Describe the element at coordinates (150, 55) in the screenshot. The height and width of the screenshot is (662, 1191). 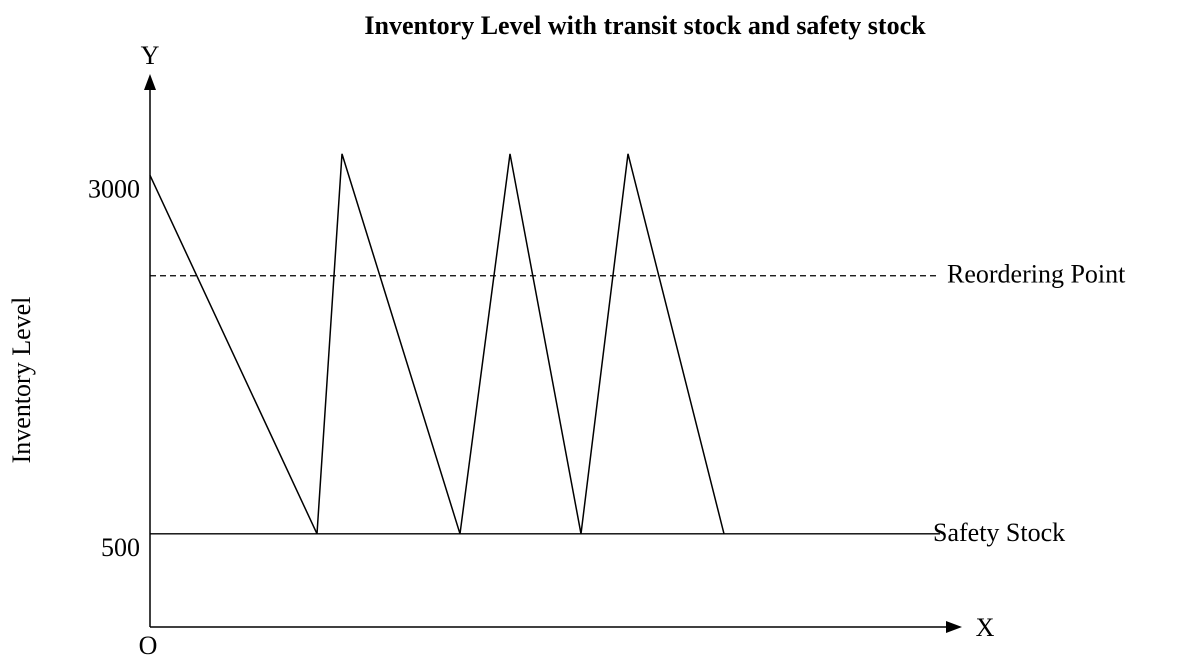
I see `y-axis-name: Y` at that location.